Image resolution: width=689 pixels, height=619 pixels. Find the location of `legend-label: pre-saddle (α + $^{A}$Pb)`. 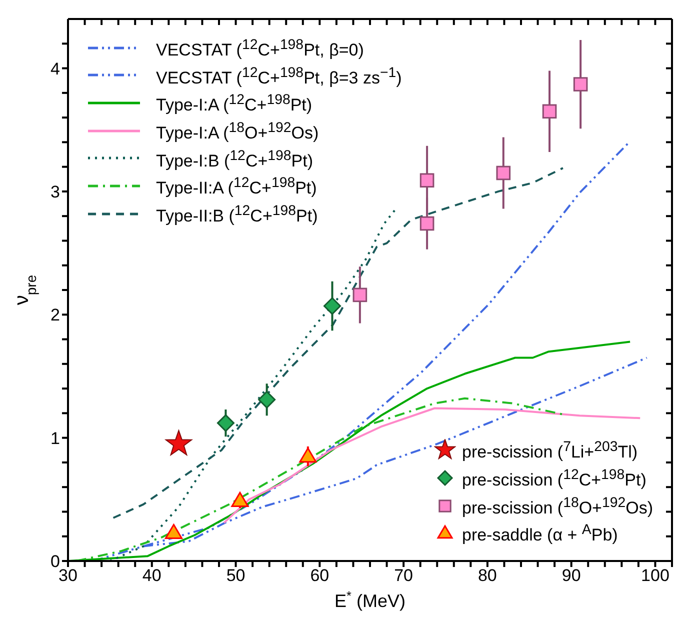

legend-label: pre-saddle (α + $^{A}$Pb) is located at coordinates (540, 534).